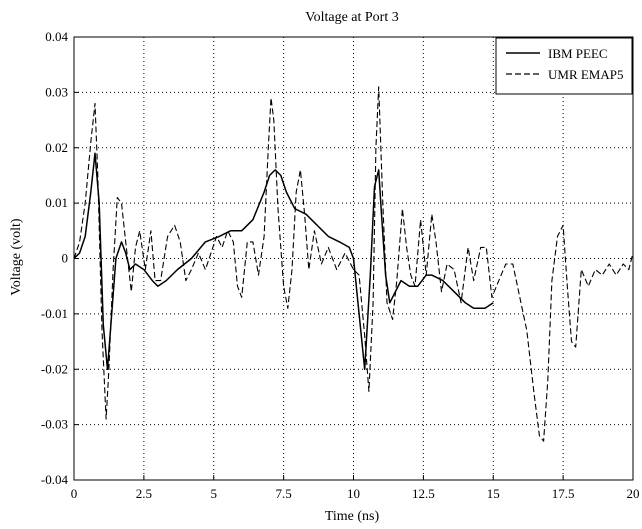 This screenshot has width=642, height=529. What do you see at coordinates (74, 493) in the screenshot?
I see `x-tick-label: 0` at bounding box center [74, 493].